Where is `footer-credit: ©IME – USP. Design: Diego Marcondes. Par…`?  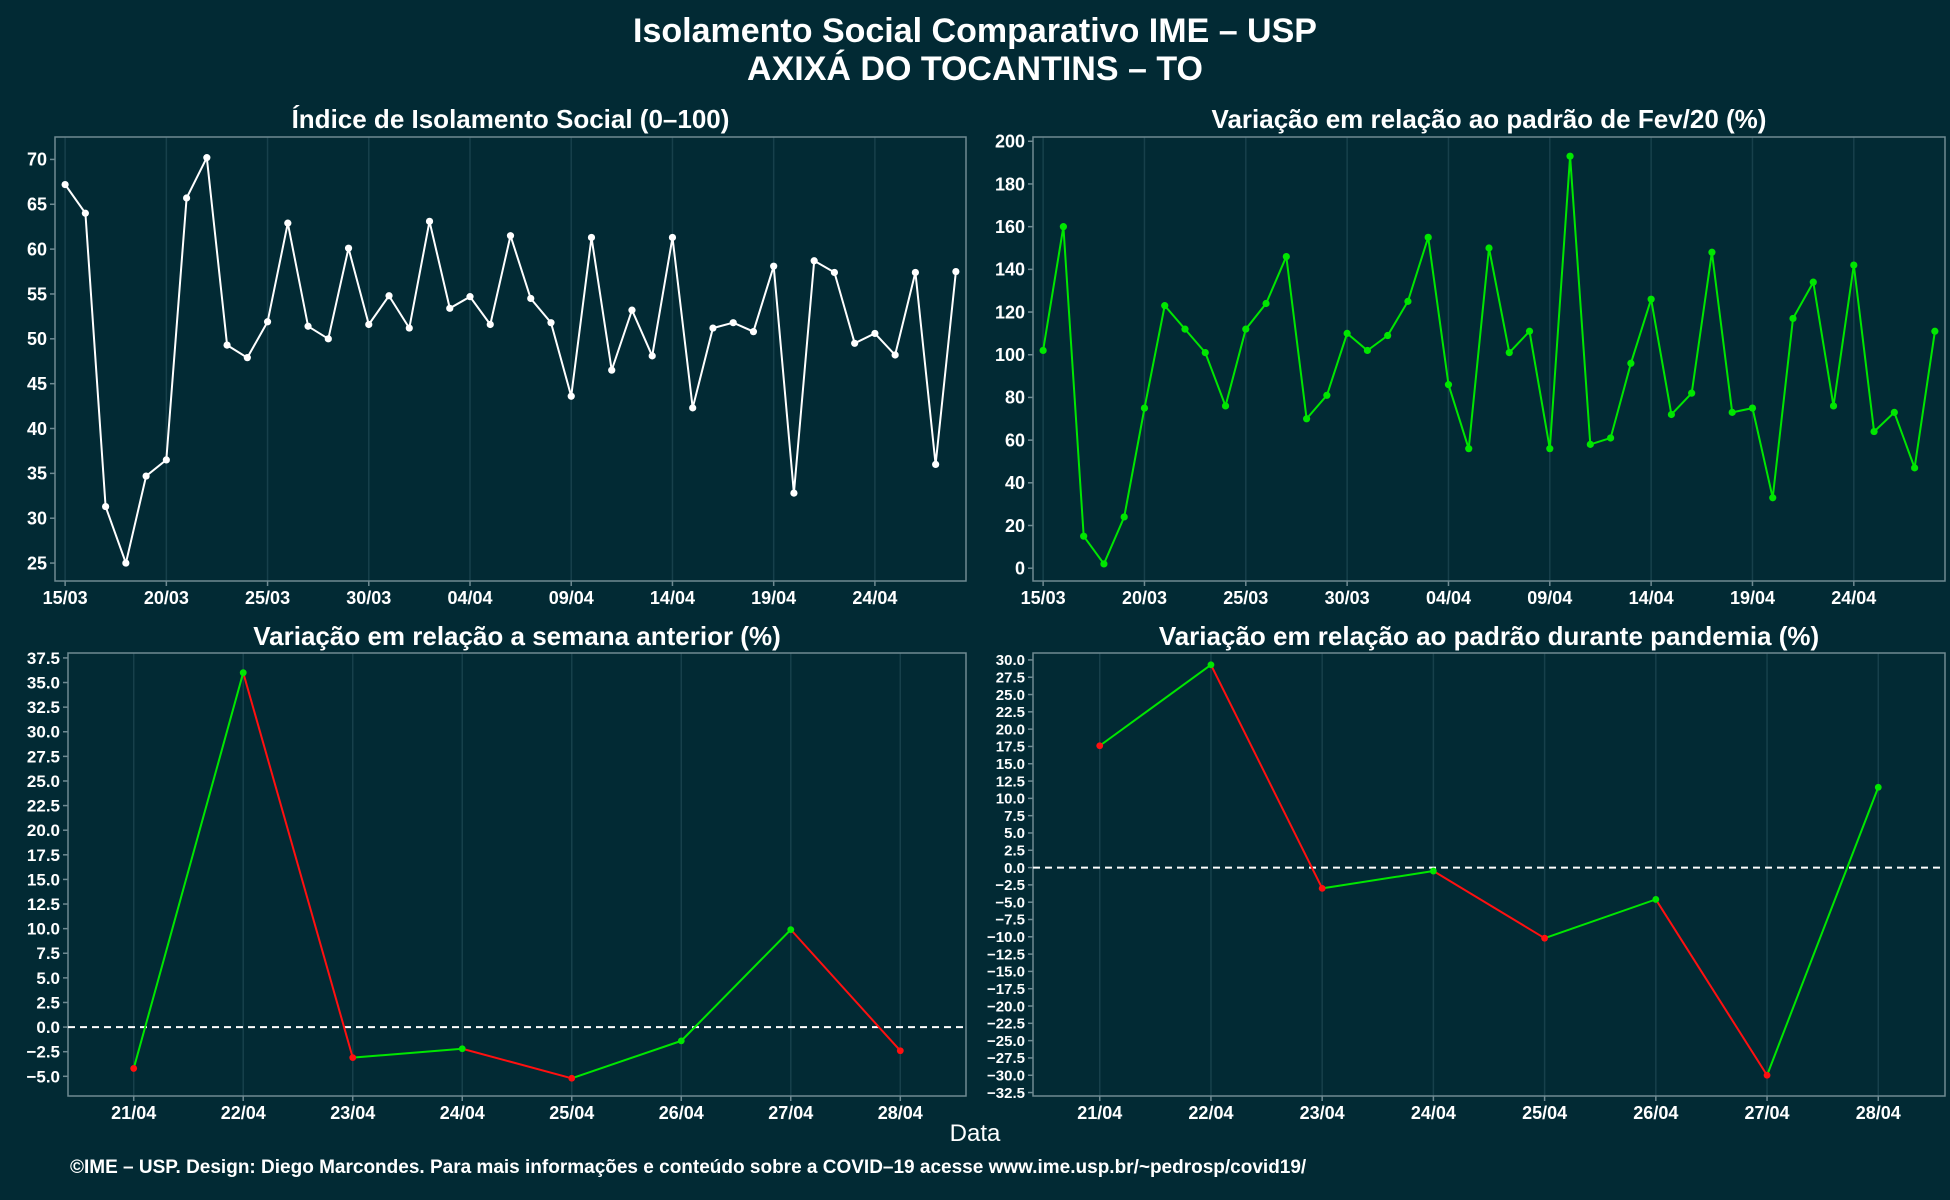 footer-credit: ©IME – USP. Design: Diego Marcondes. Par… is located at coordinates (688, 1167).